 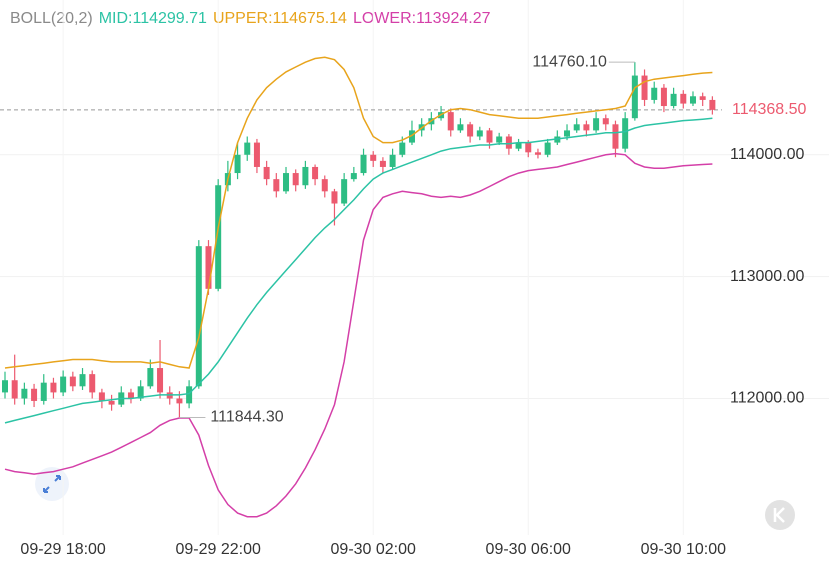 I want to click on indicator-name: BOLL(20,2), so click(x=51, y=18).